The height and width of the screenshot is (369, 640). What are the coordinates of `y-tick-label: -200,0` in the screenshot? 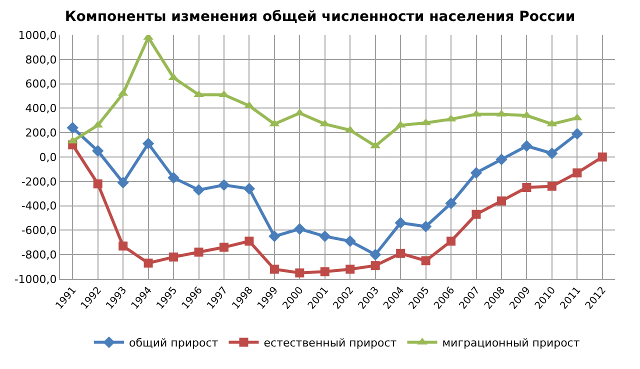 It's located at (39, 181).